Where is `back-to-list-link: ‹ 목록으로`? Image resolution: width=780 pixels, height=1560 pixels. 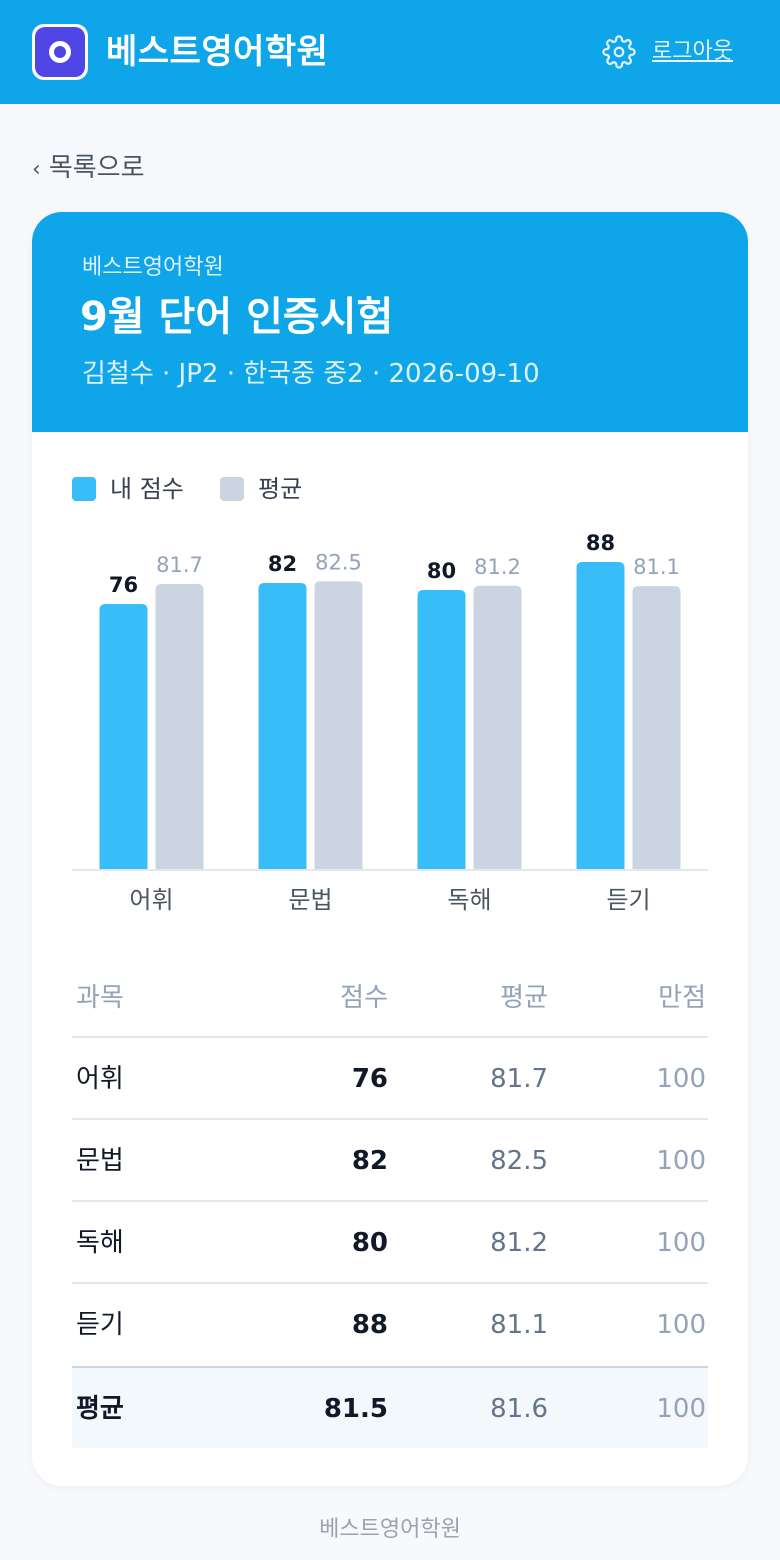 back-to-list-link: ‹ 목록으로 is located at coordinates (88, 169).